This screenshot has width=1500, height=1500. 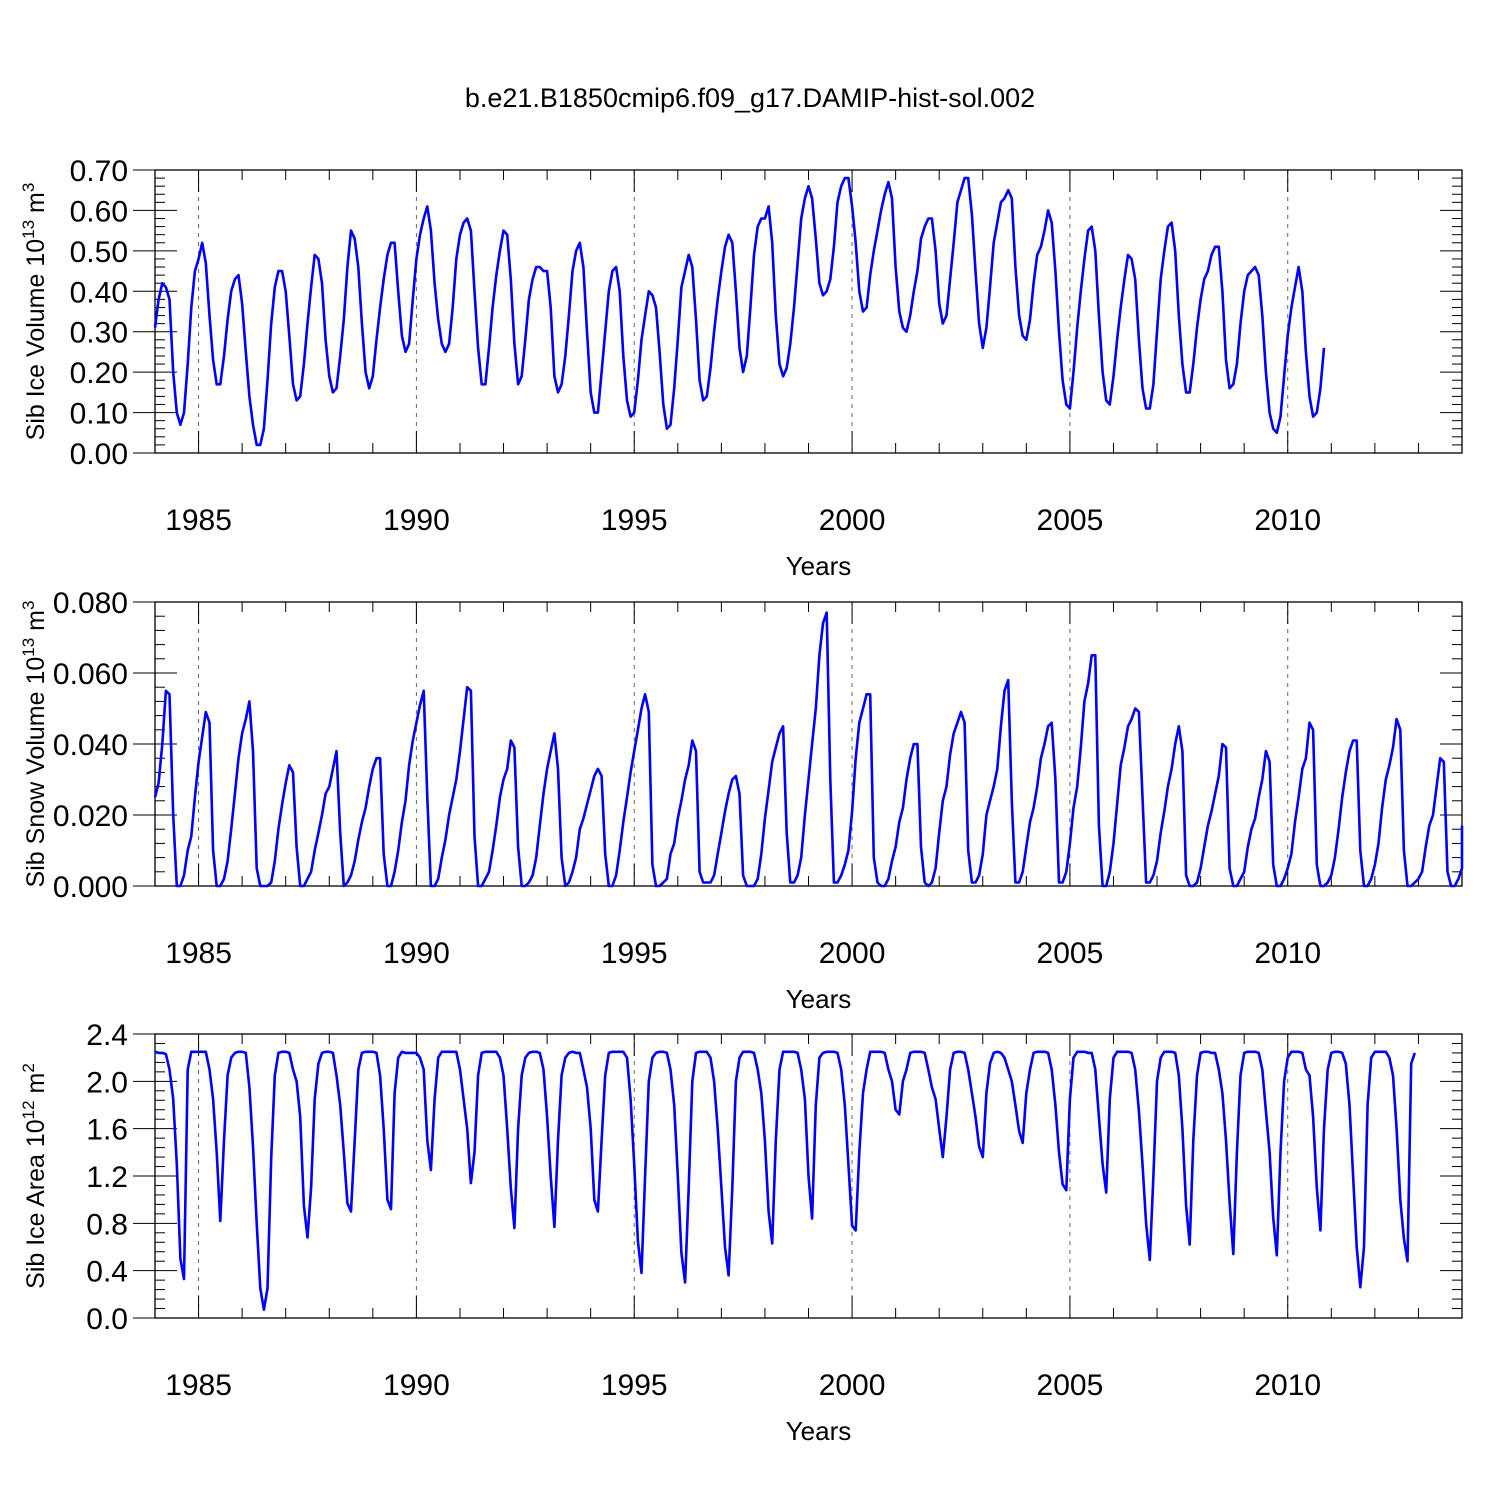 What do you see at coordinates (90, 816) in the screenshot?
I see `y-tick-label: 0.020` at bounding box center [90, 816].